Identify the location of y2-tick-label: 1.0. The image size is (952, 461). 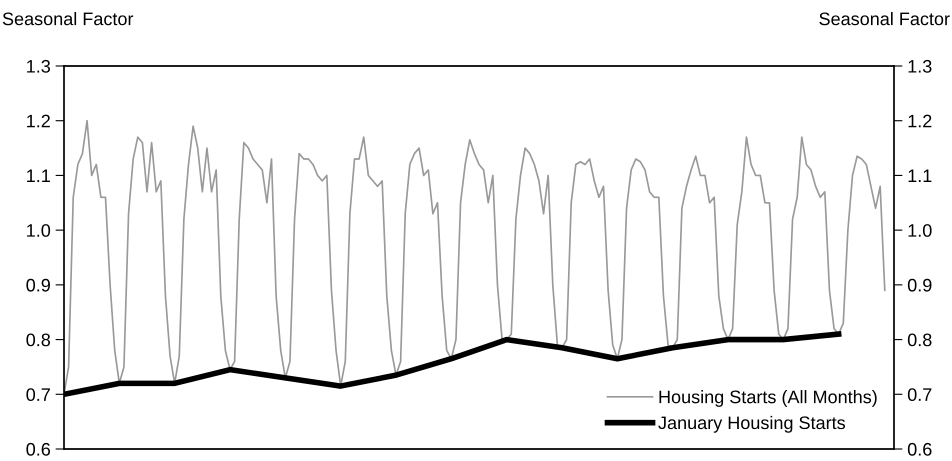
(920, 230).